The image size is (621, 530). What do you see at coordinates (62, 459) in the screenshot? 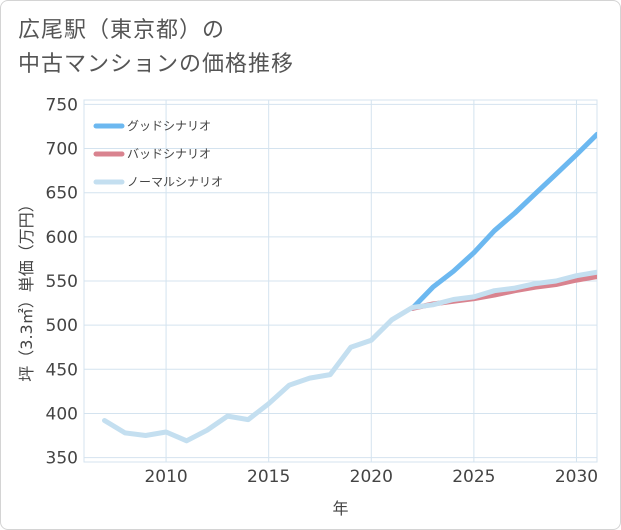
I see `y-tick-label: 350` at bounding box center [62, 459].